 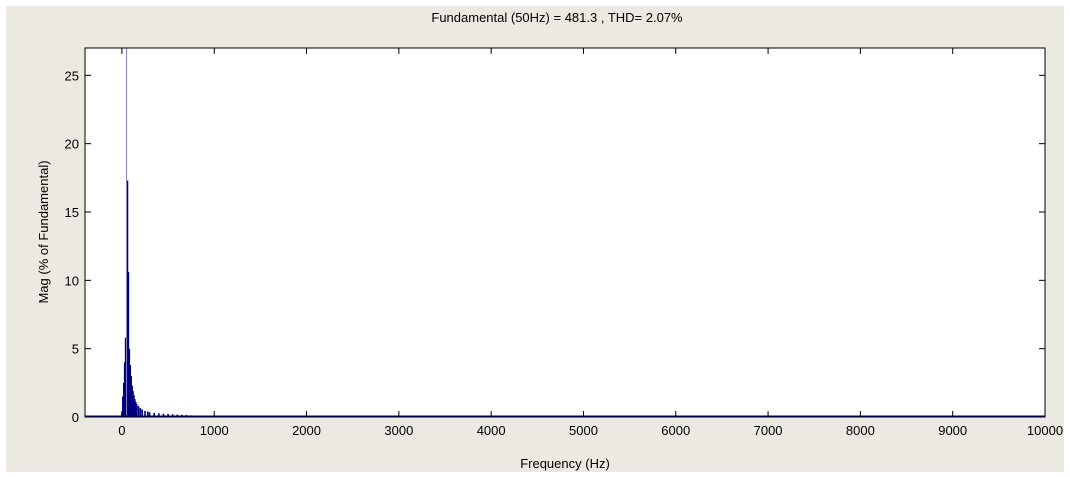 I want to click on x-tick-label: 7000, so click(x=768, y=430).